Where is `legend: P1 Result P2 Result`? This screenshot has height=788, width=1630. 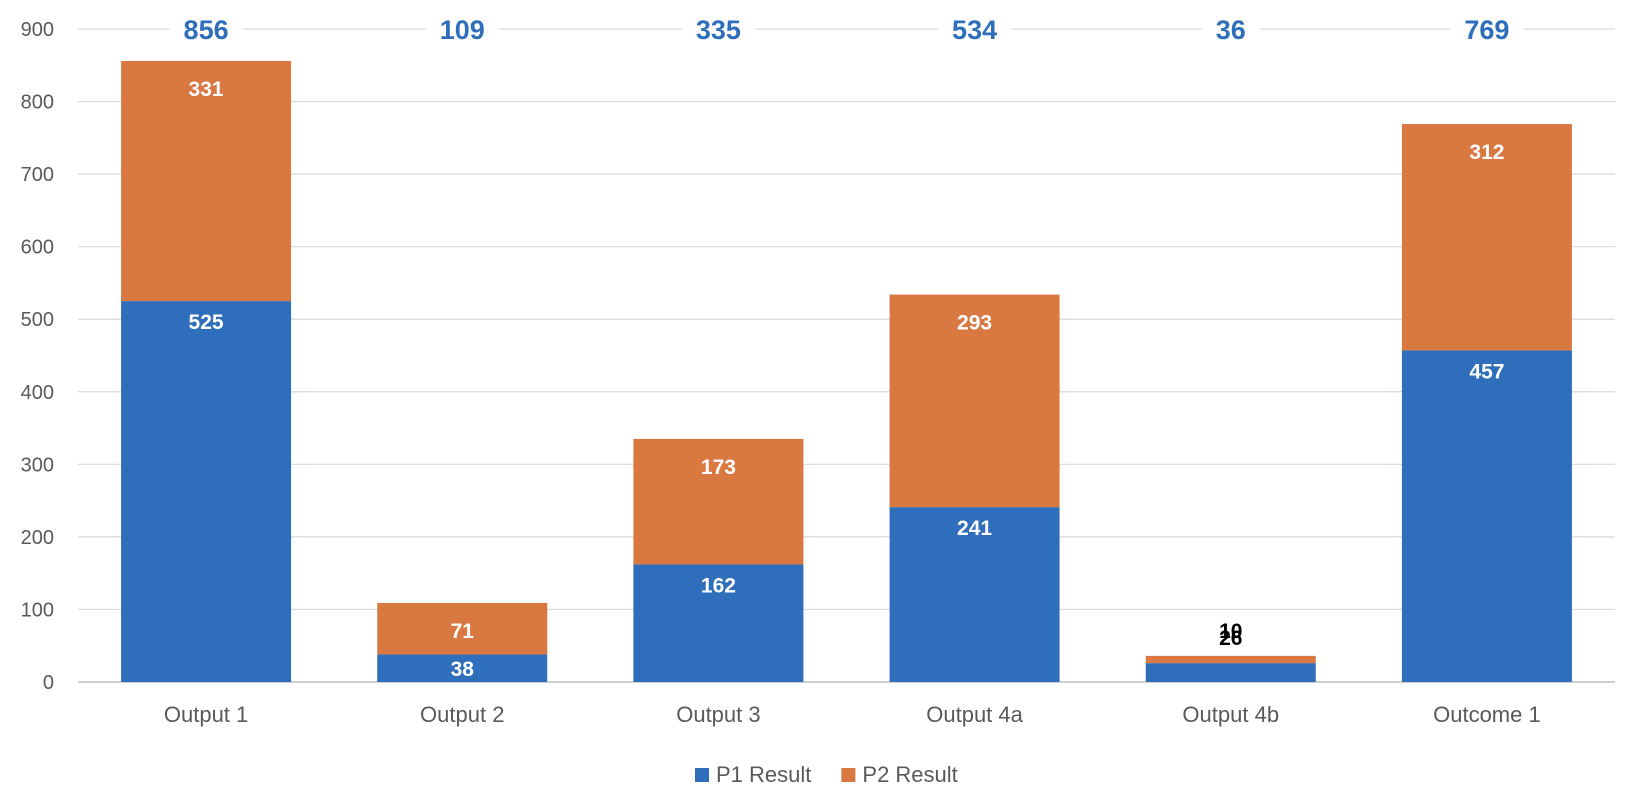 legend: P1 Result P2 Result is located at coordinates (826, 774).